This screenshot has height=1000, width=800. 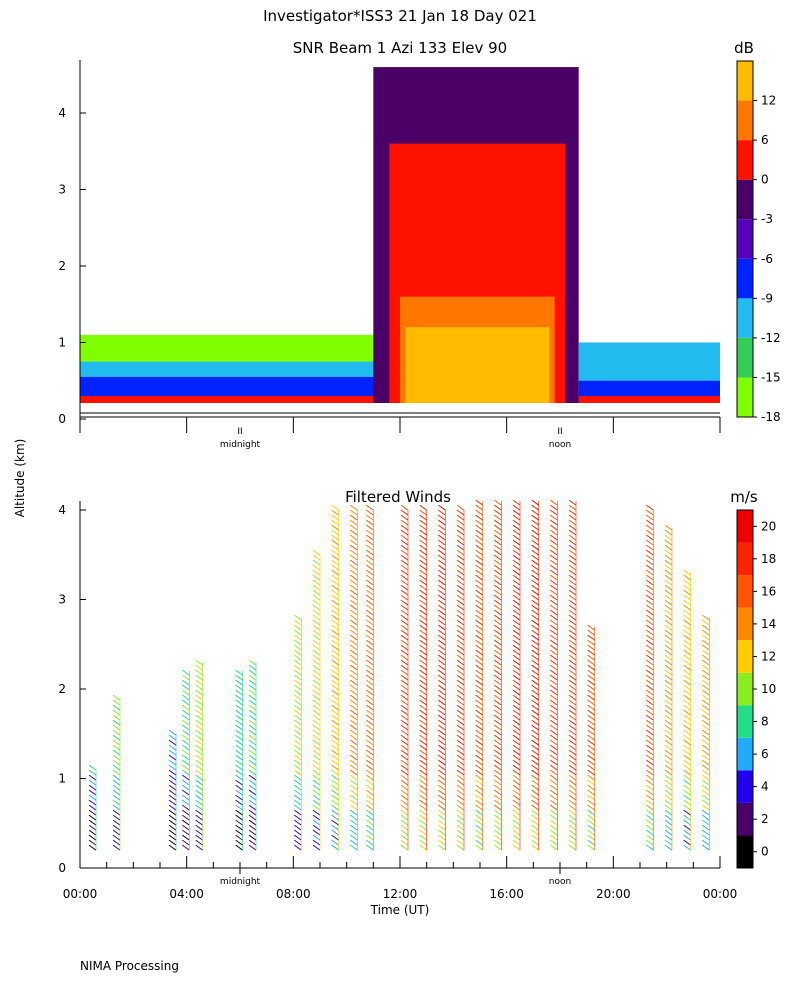 What do you see at coordinates (62, 510) in the screenshot?
I see `winds-y-tick-label: 4` at bounding box center [62, 510].